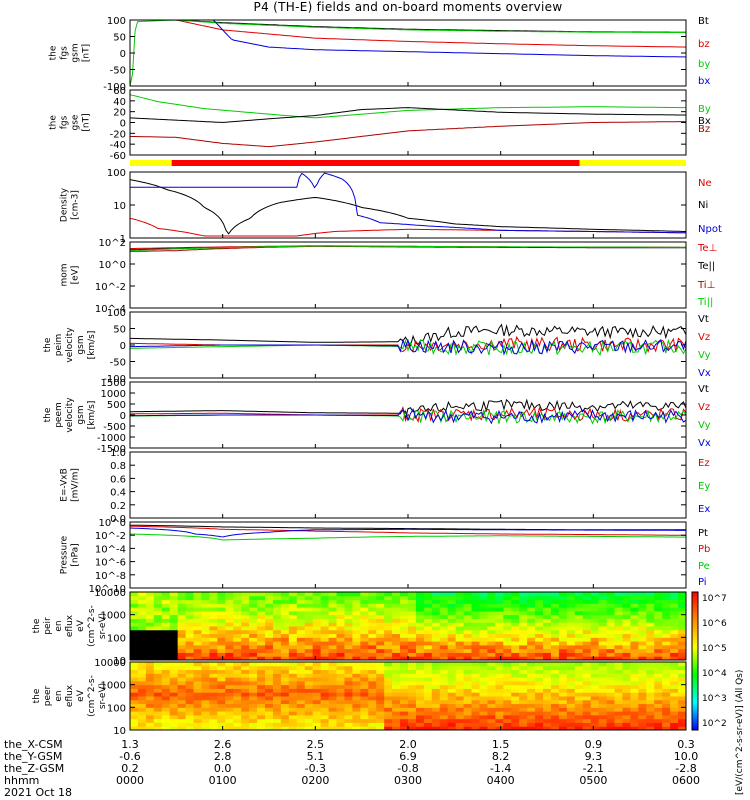  I want to click on legend-label-mom_temp-0: Te⊥, so click(707, 248).